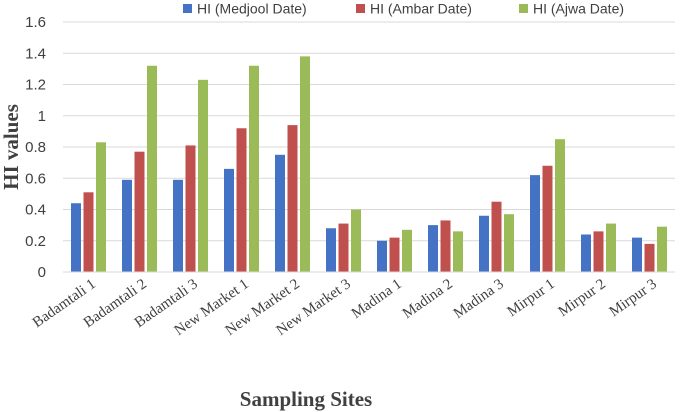 The width and height of the screenshot is (685, 412). I want to click on x-category-label: Madina 3, so click(479, 299).